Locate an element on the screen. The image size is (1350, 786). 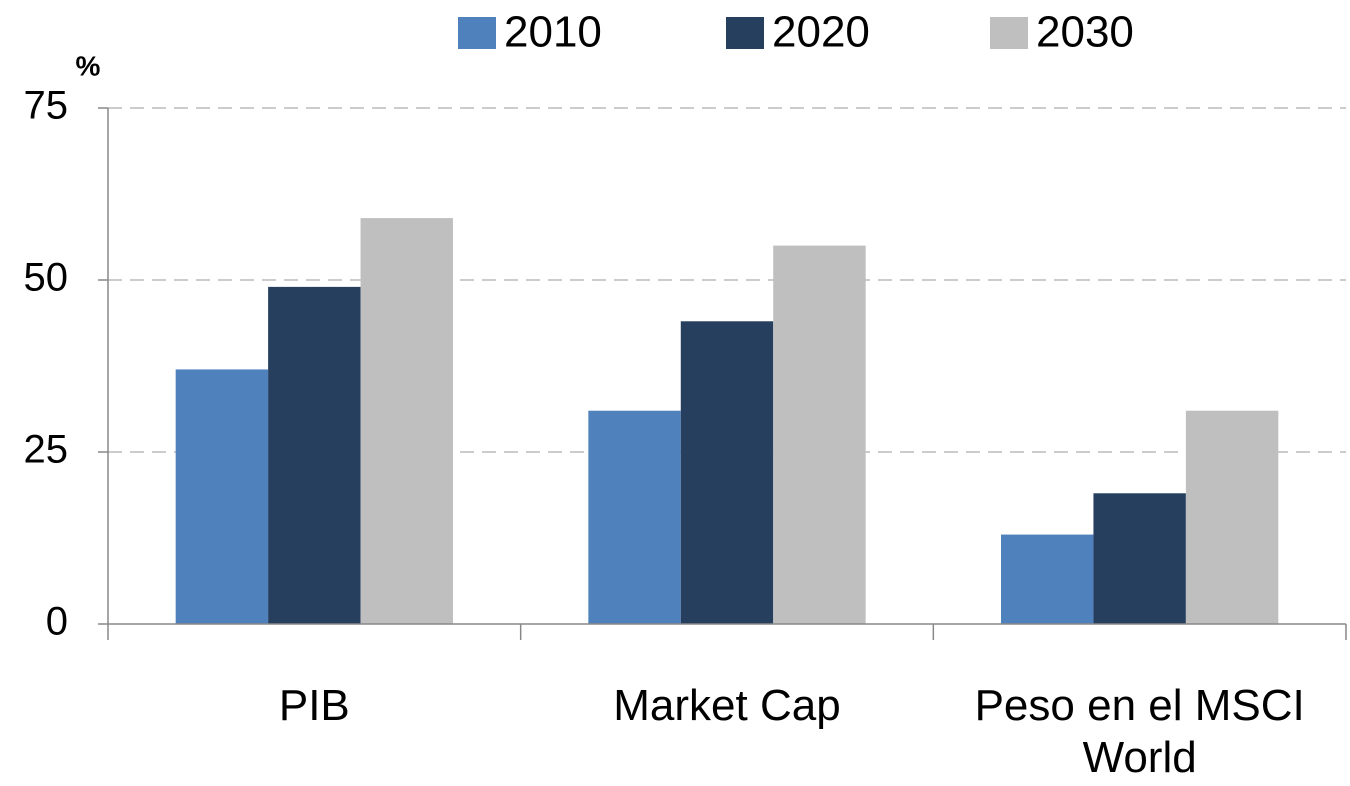
y-tick-label: 25 is located at coordinates (46, 450).